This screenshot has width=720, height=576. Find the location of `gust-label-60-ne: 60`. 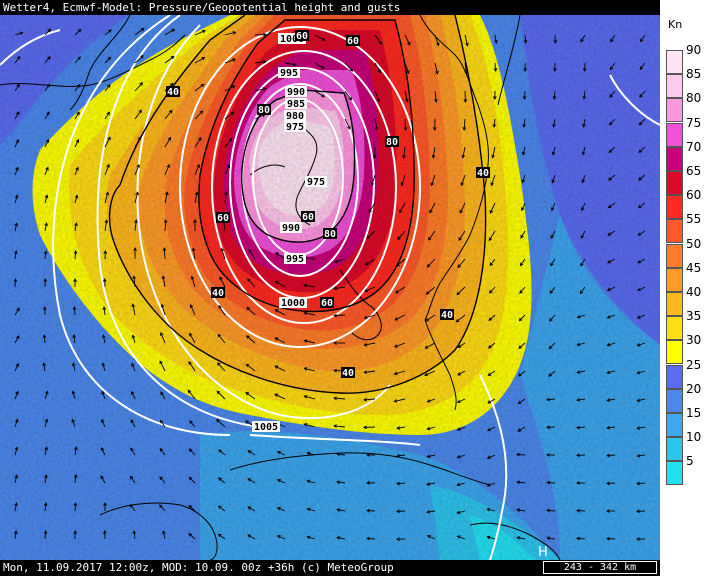

gust-label-60-ne: 60 is located at coordinates (353, 41).